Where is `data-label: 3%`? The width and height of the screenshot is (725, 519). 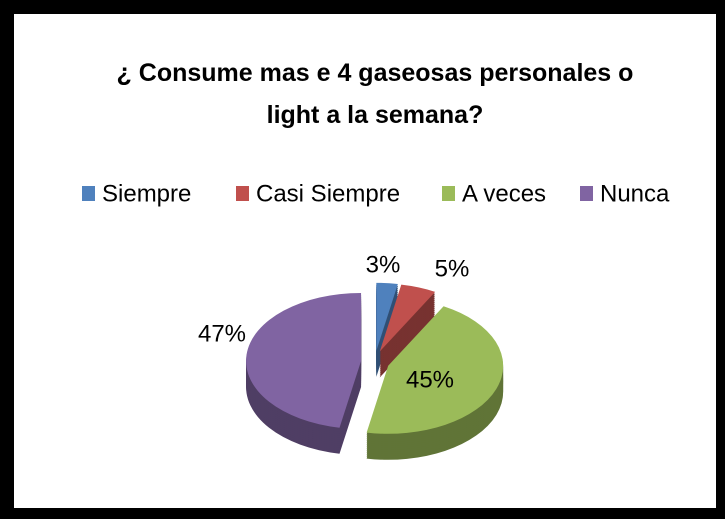
data-label: 3% is located at coordinates (383, 264).